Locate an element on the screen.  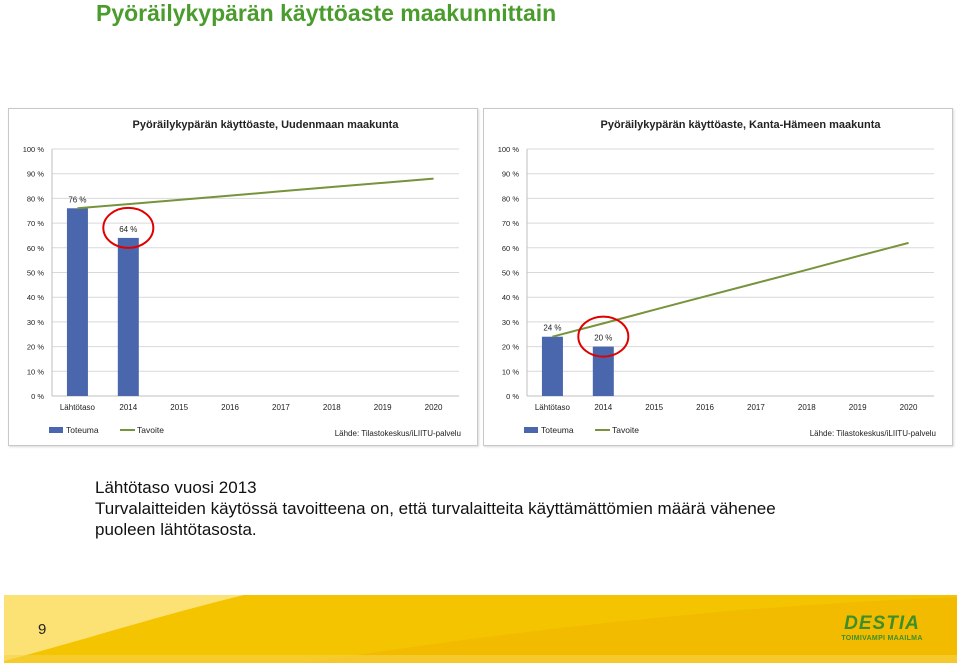
body-line-baseline-year: Lähtötaso vuosi 2013 is located at coordinates (176, 487).